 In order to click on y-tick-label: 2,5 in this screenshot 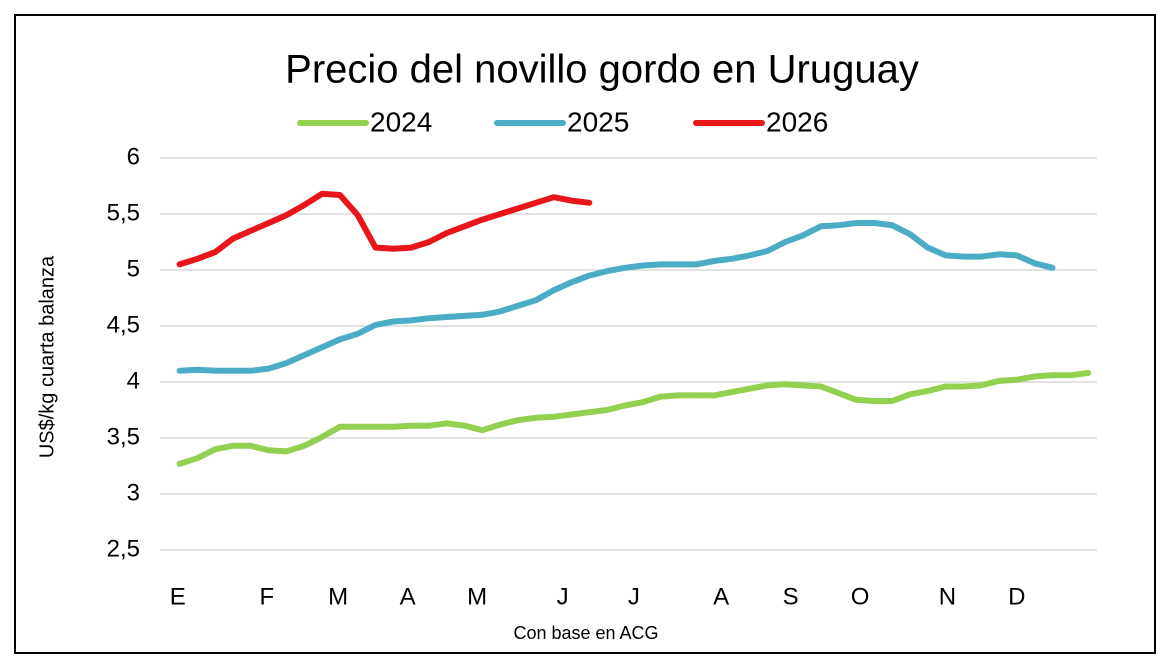, I will do `click(123, 548)`.